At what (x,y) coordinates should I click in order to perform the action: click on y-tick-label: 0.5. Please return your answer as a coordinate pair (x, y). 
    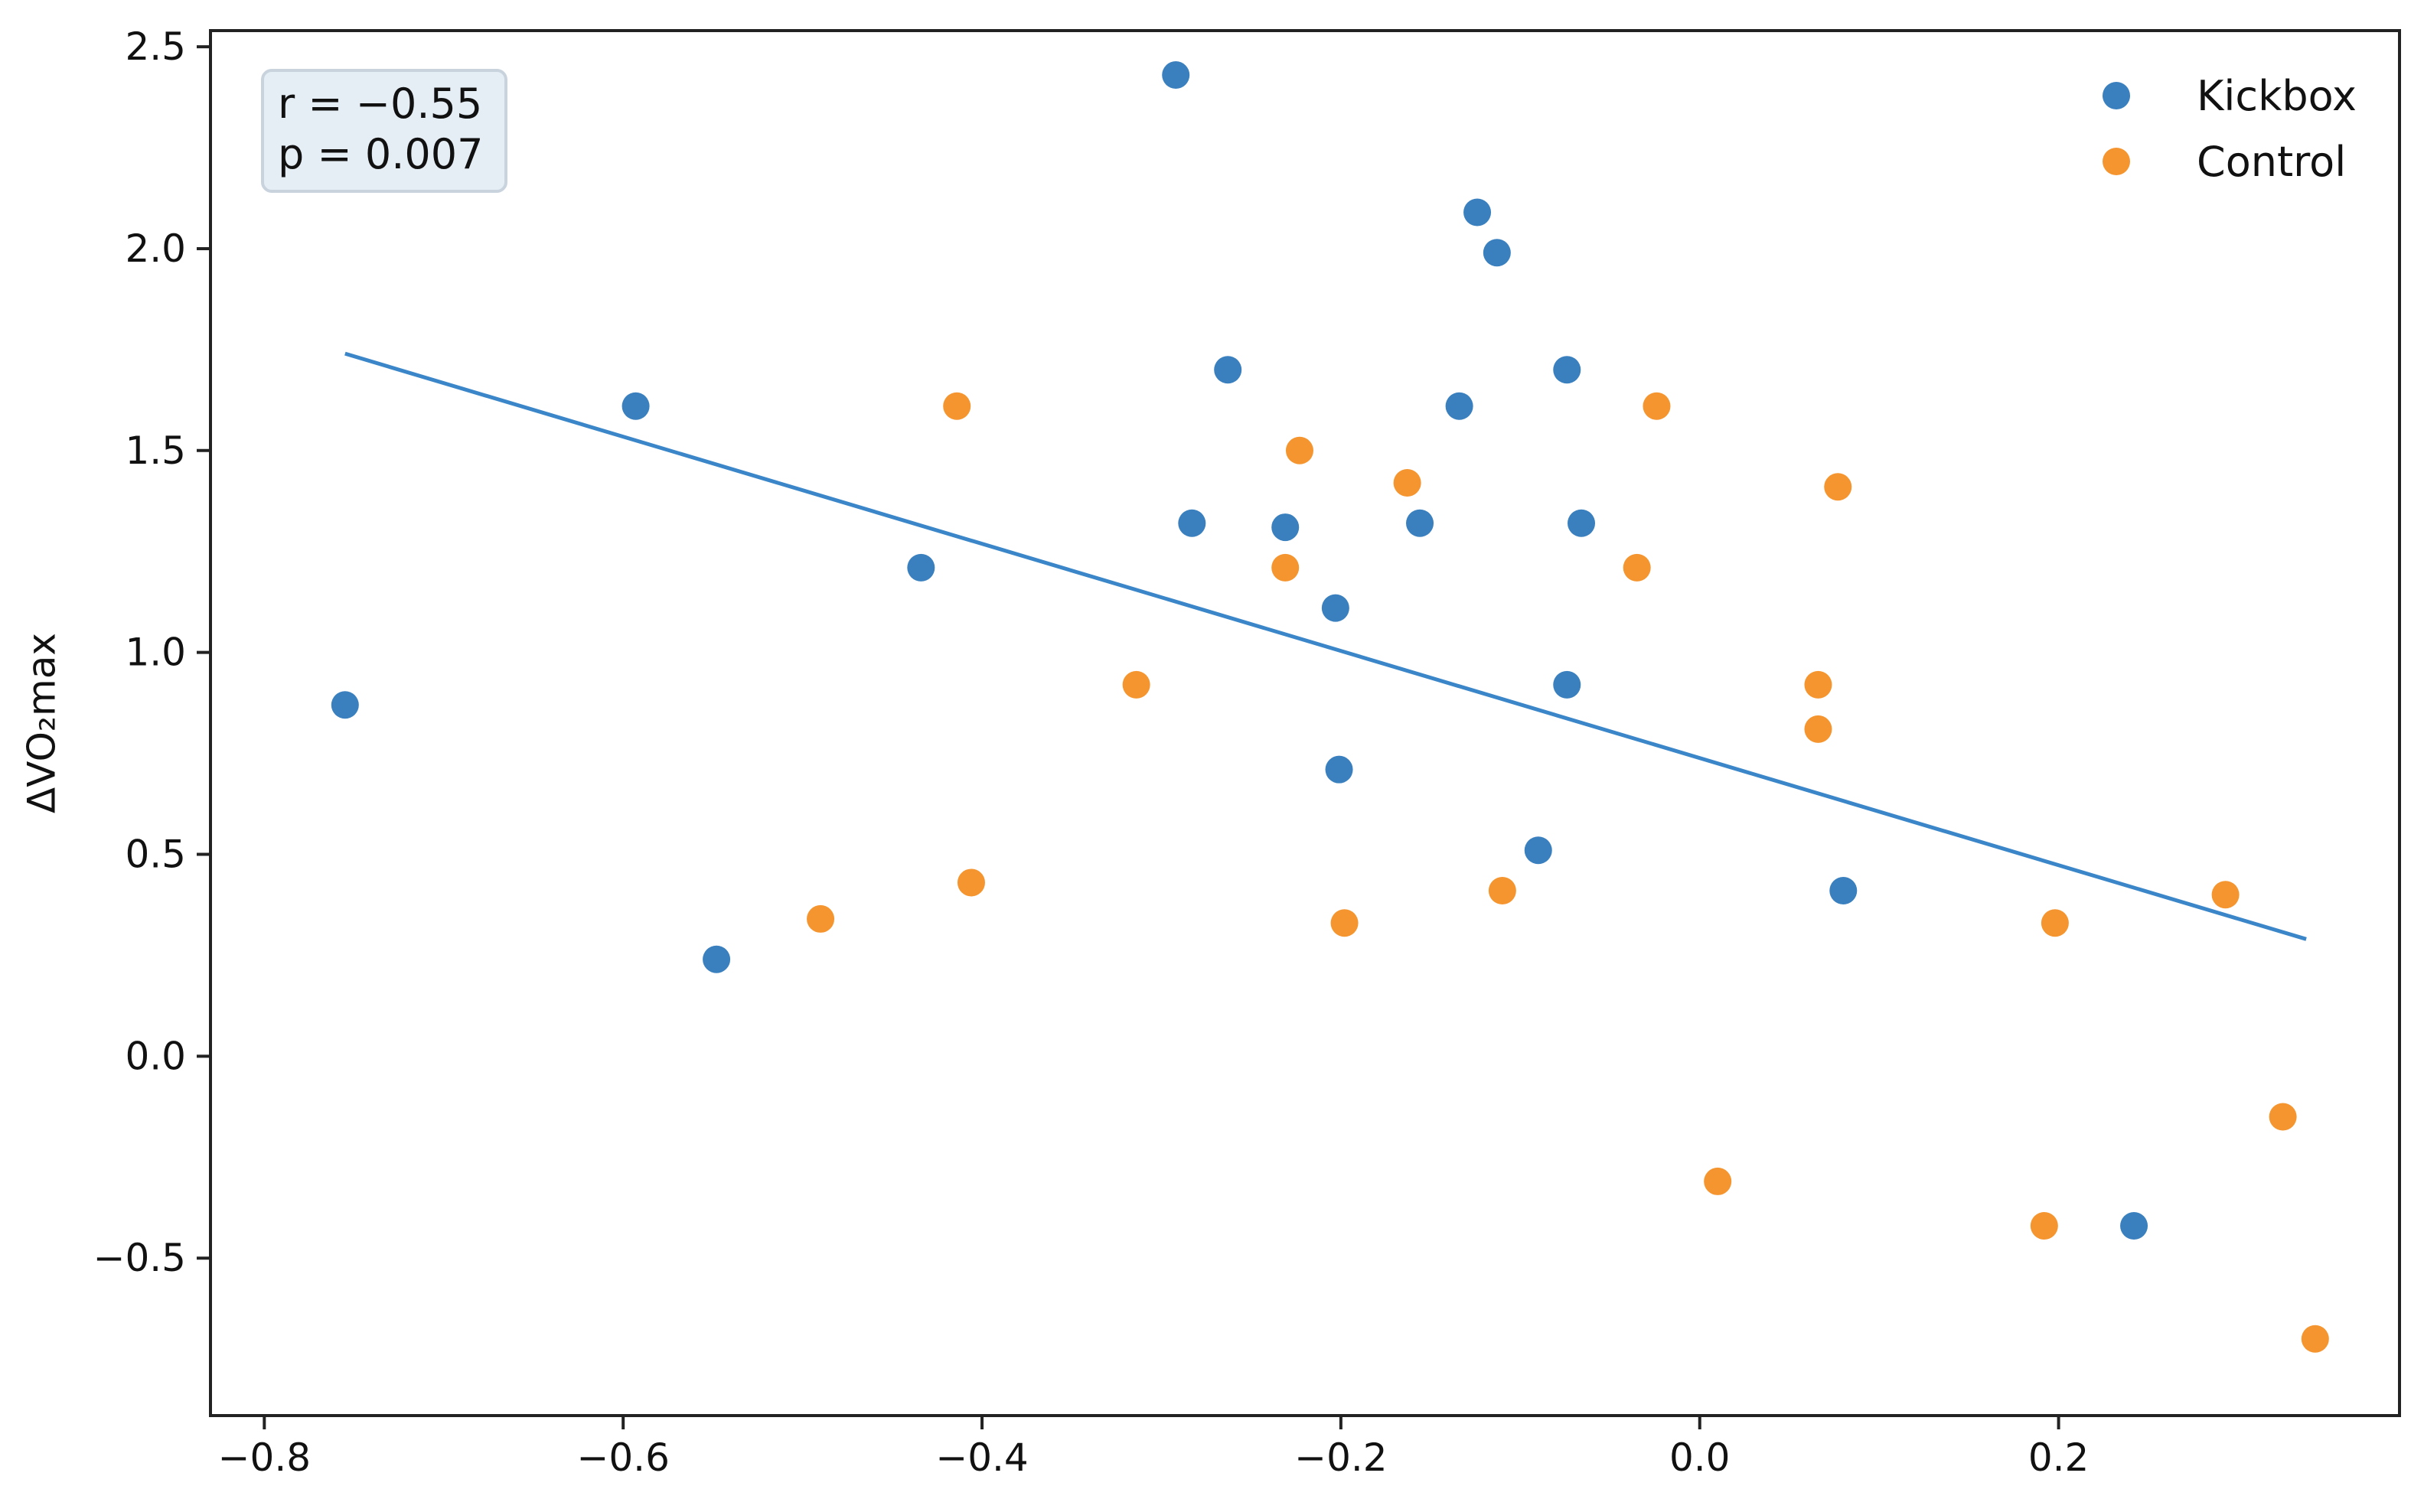
    Looking at the image, I should click on (155, 855).